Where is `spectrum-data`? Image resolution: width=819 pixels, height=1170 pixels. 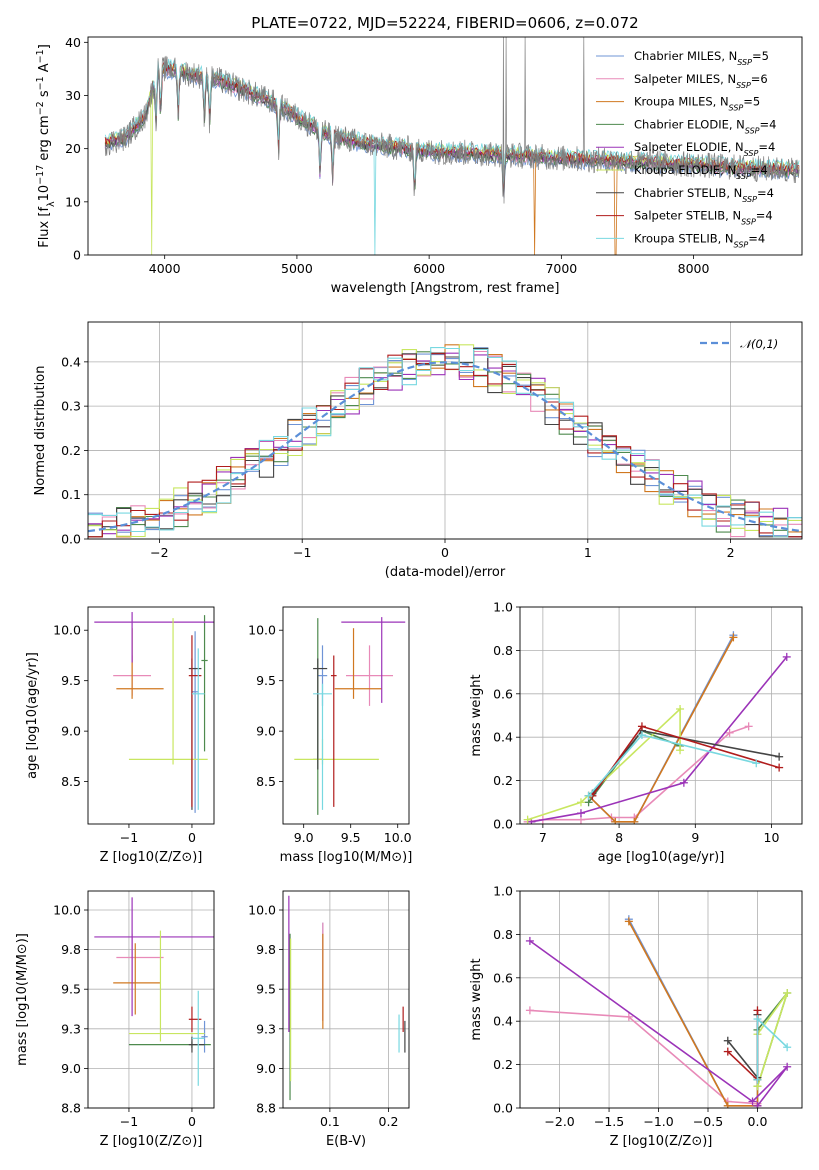 spectrum-data is located at coordinates (452, 120).